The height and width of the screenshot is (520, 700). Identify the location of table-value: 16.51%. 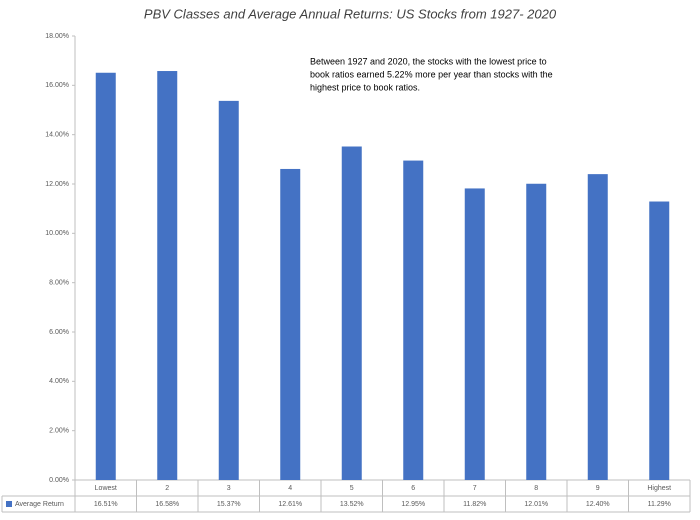
(106, 504).